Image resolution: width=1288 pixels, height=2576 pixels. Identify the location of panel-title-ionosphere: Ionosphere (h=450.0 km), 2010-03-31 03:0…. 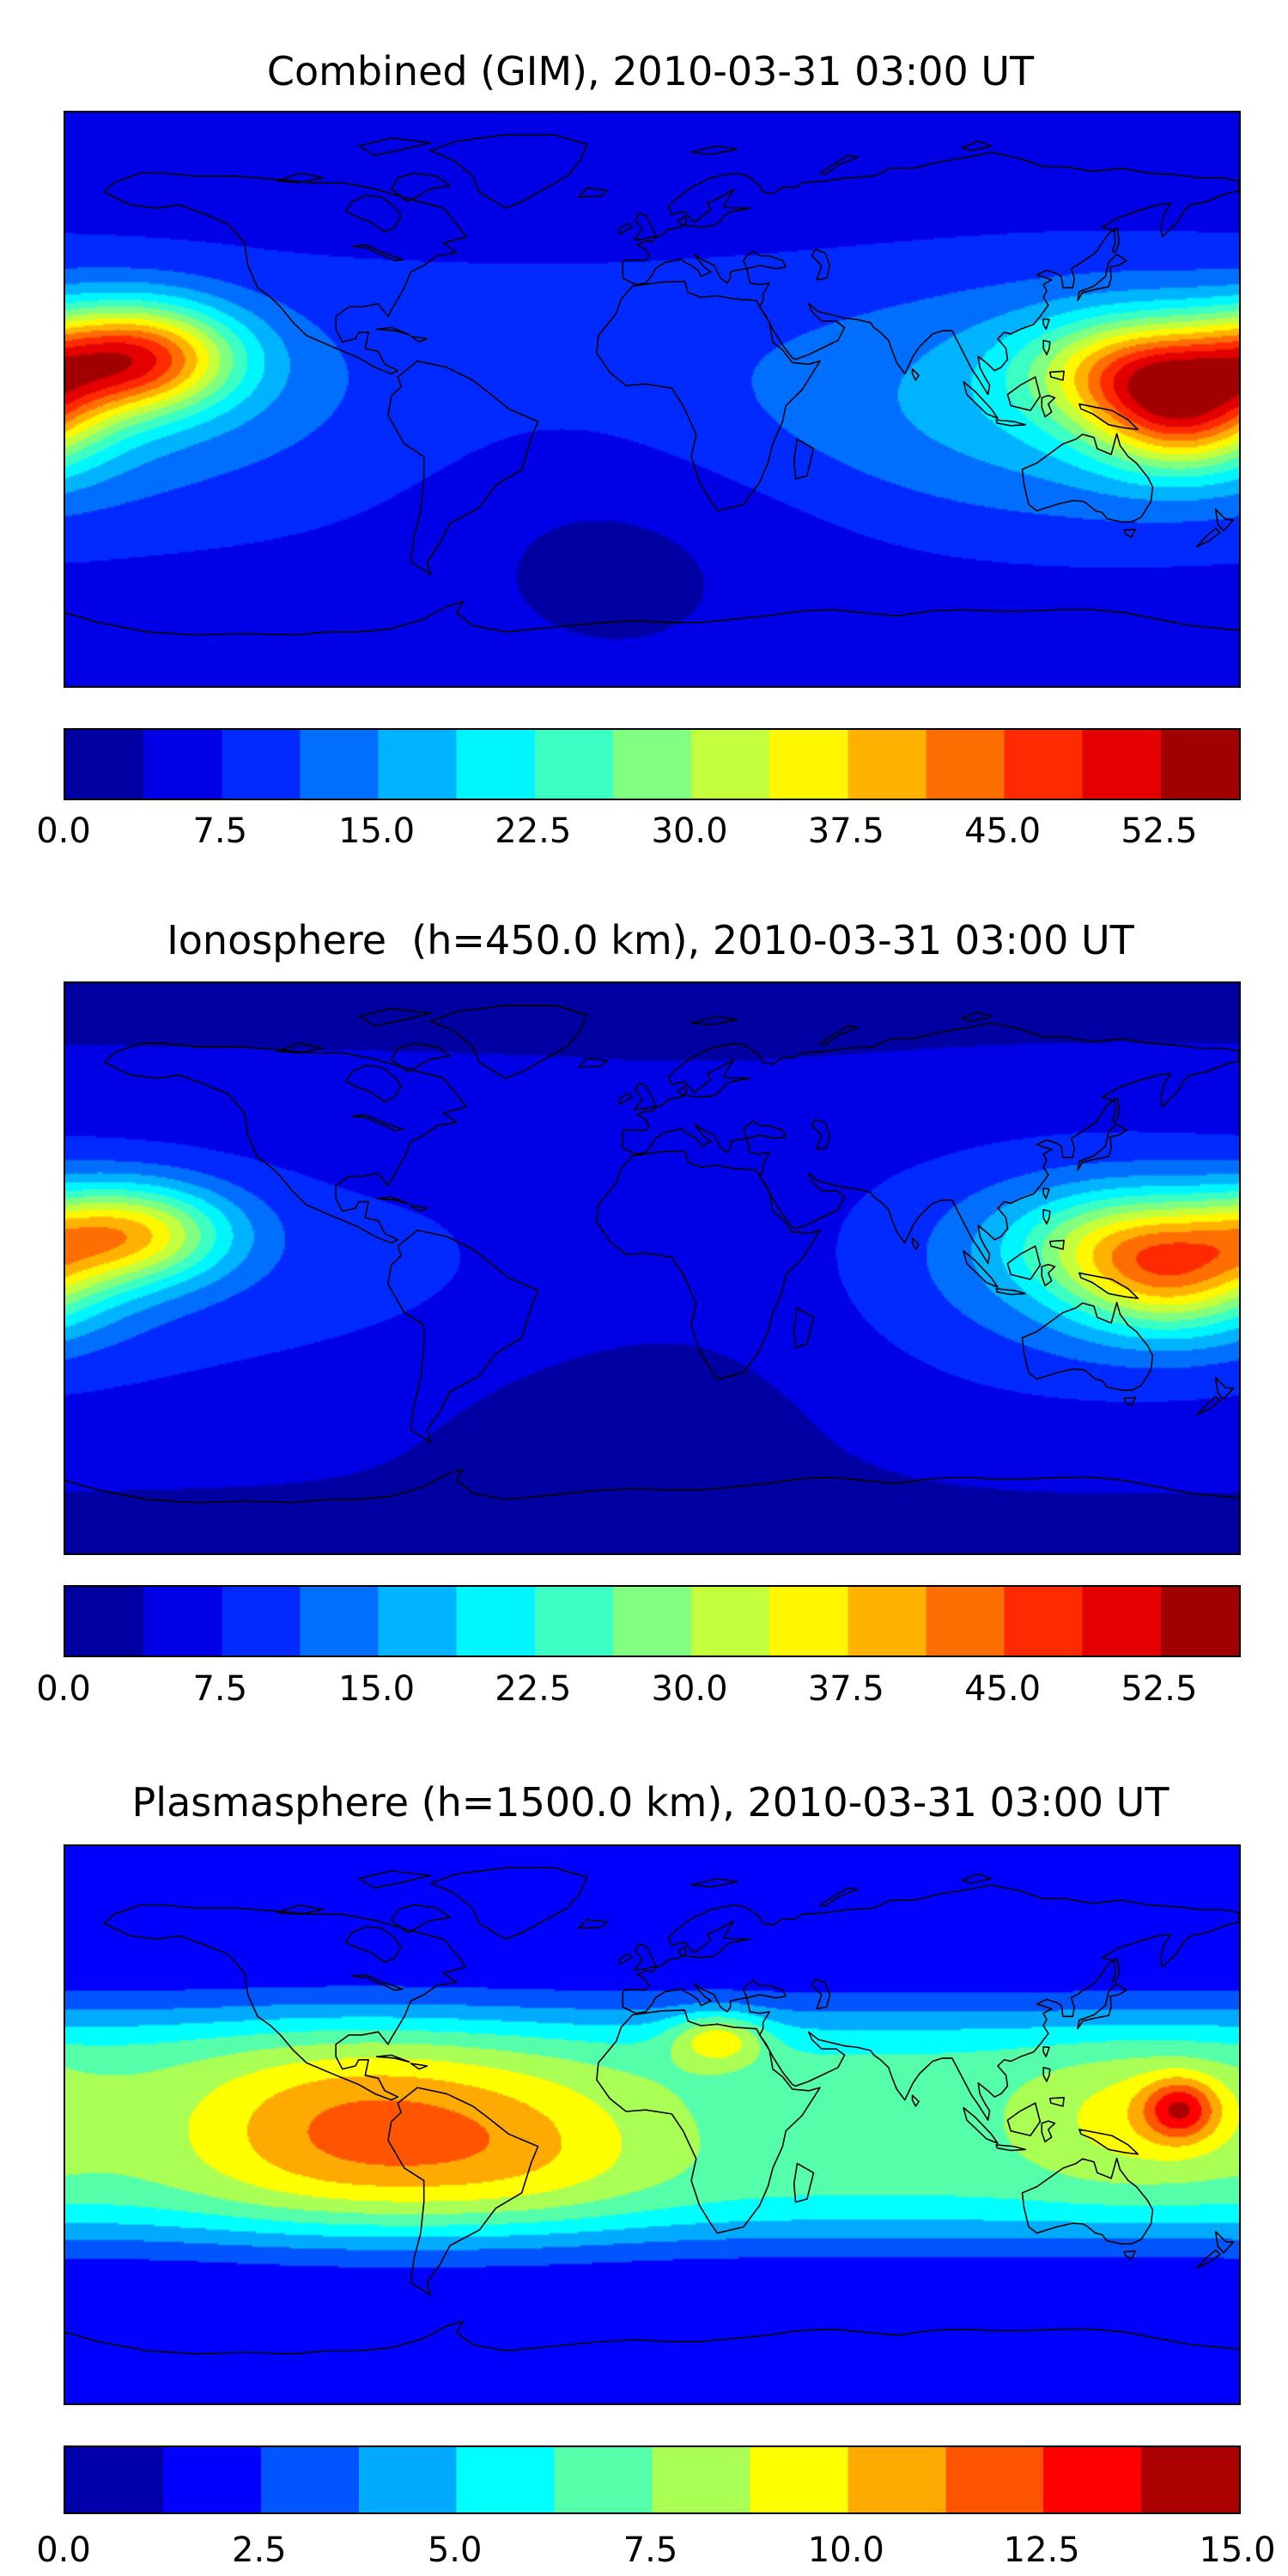
(651, 940).